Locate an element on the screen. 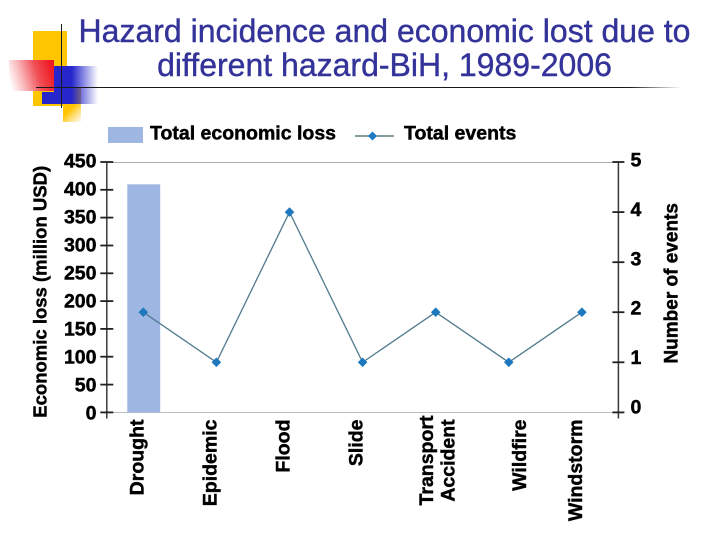 The image size is (720, 540). svg-text: 400 is located at coordinates (80, 189).